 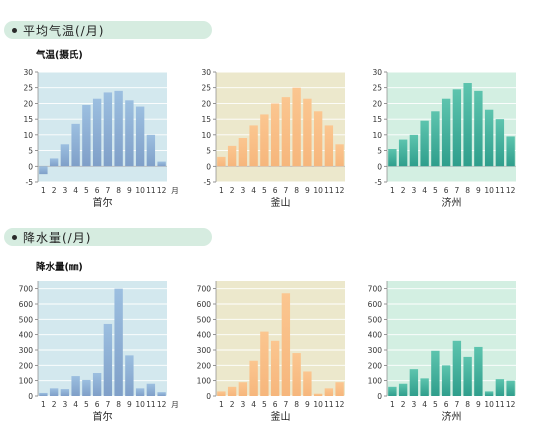 I want to click on city-label: 济州, so click(x=452, y=202).